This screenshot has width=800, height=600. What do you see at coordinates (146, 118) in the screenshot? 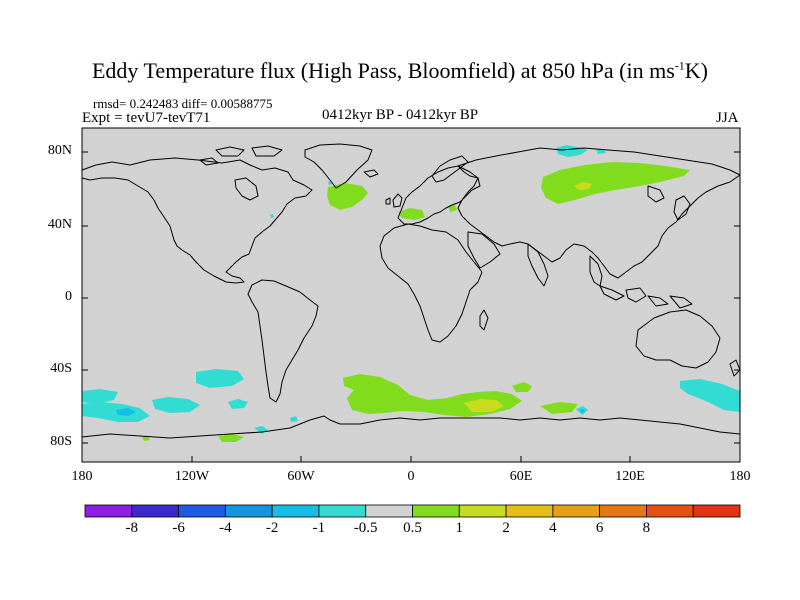
I see `experiment-label: Expt = tevU7-tevT71` at bounding box center [146, 118].